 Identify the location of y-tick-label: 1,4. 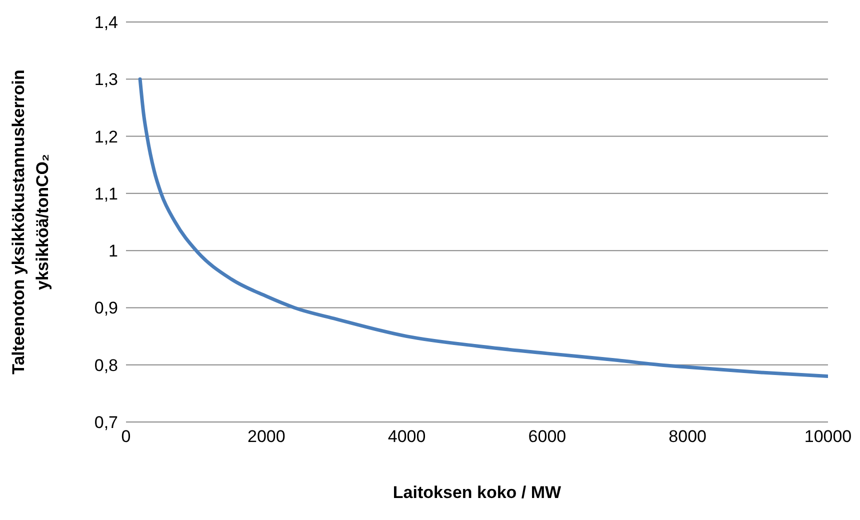
(106, 22).